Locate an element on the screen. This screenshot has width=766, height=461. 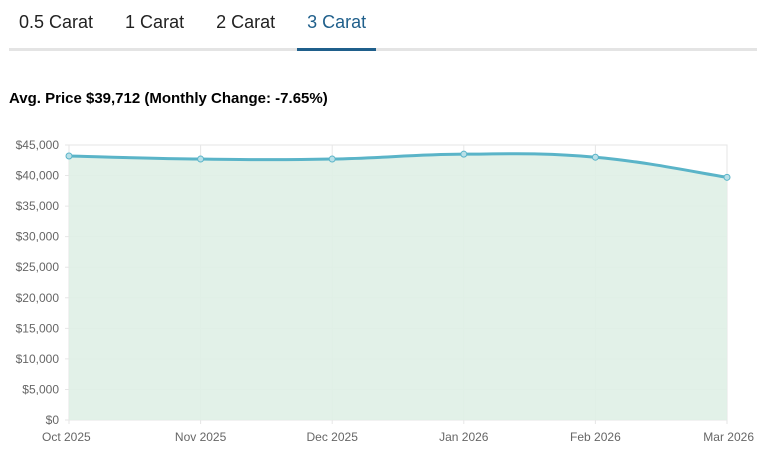
y-tick-label: $10,000 is located at coordinates (38, 359).